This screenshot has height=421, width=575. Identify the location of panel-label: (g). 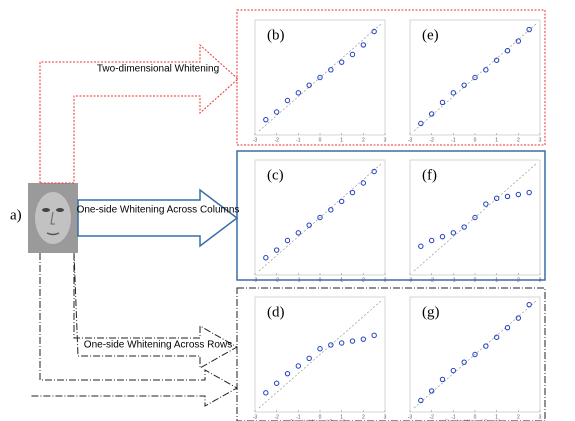
(431, 312).